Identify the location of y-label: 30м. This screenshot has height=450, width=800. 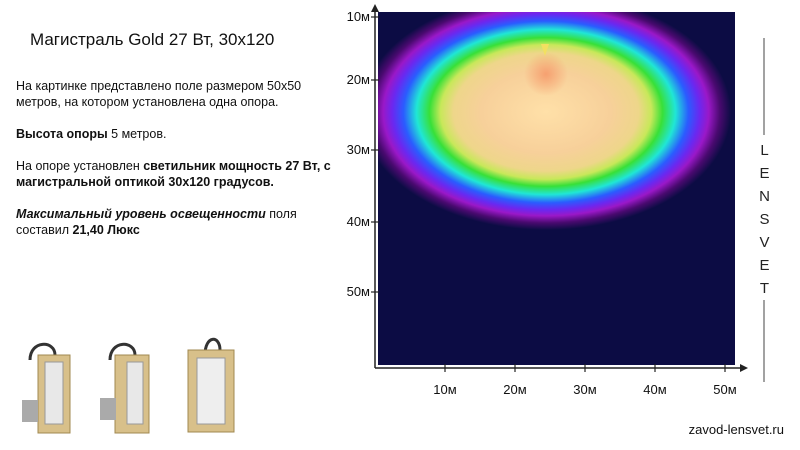
(358, 149).